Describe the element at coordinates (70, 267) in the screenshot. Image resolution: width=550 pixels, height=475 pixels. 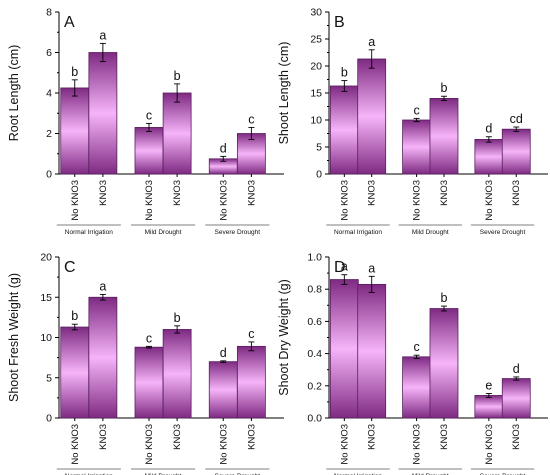
I see `panel-letter: C` at that location.